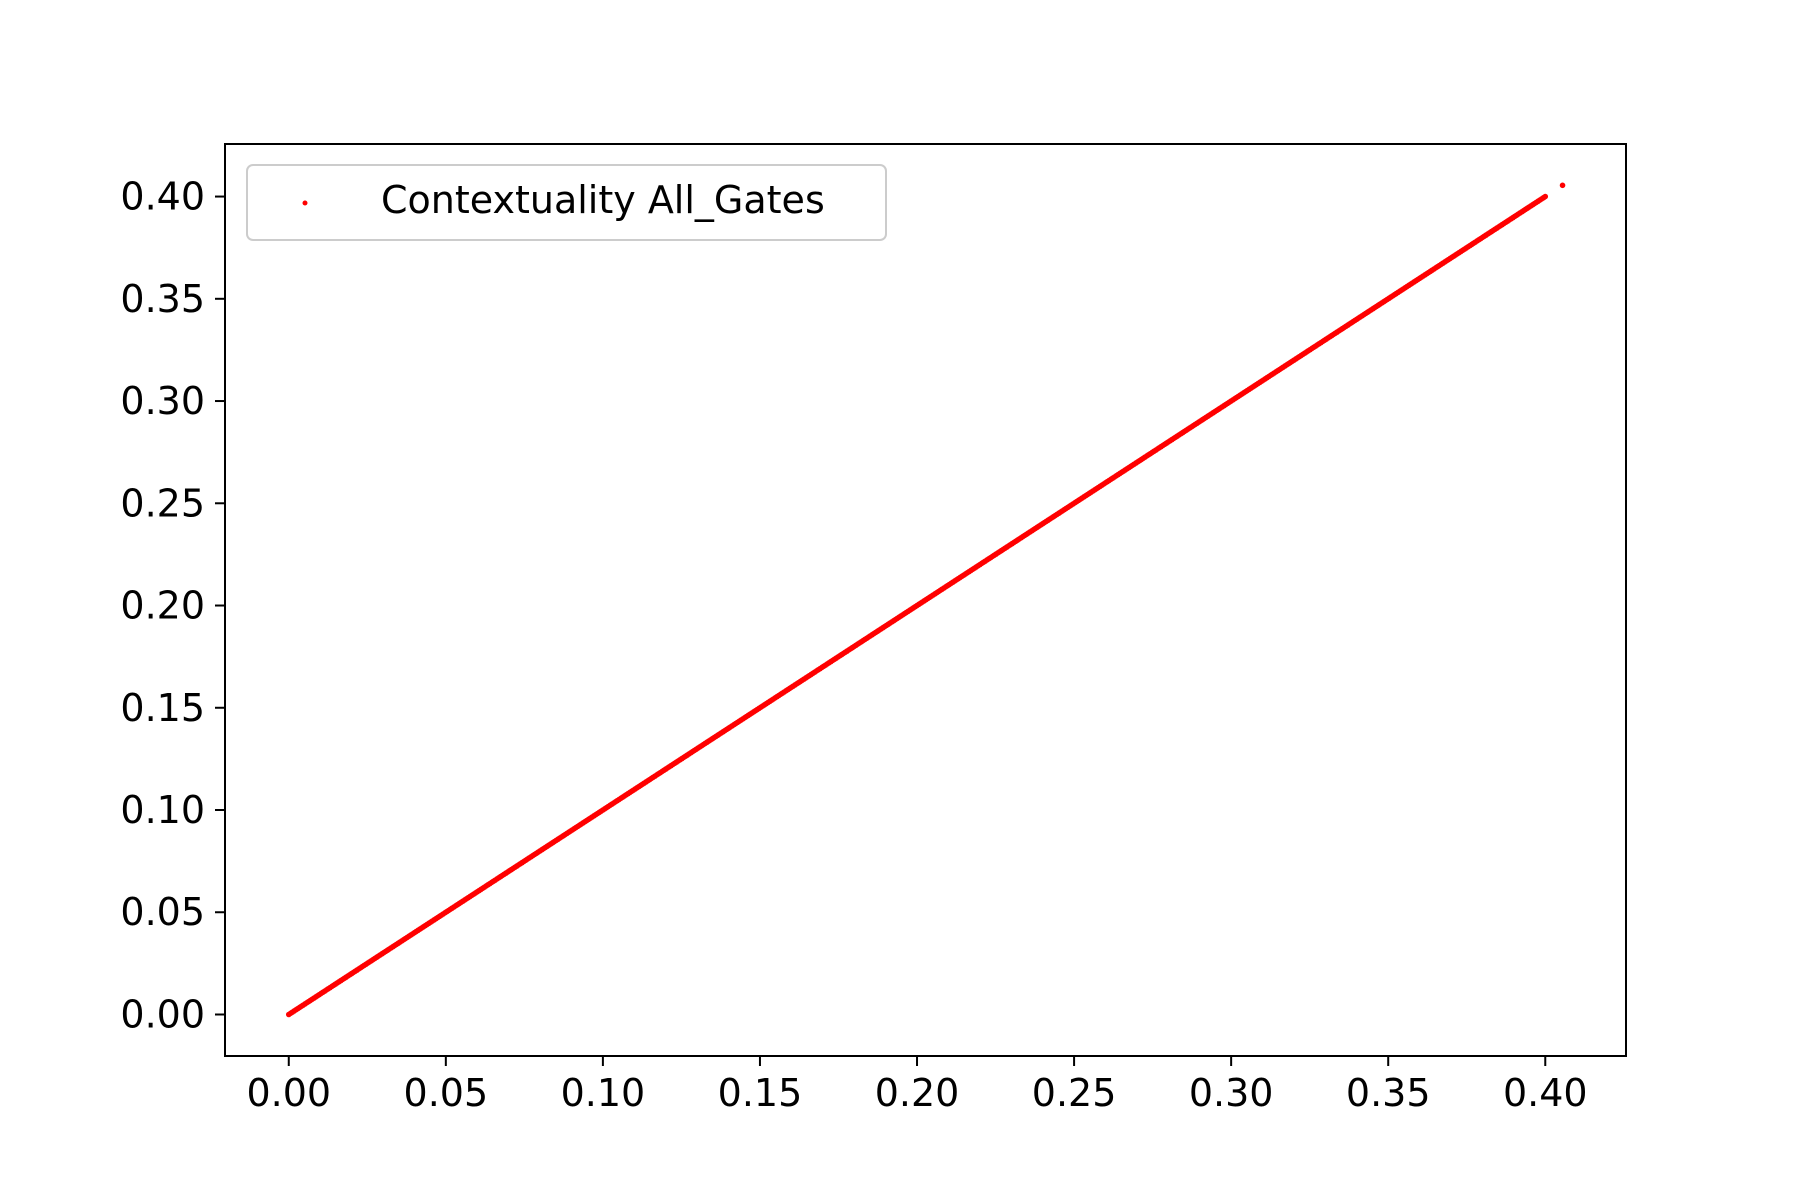 The image size is (1800, 1200). What do you see at coordinates (1545, 1093) in the screenshot?
I see `x-tick-label: 0.40` at bounding box center [1545, 1093].